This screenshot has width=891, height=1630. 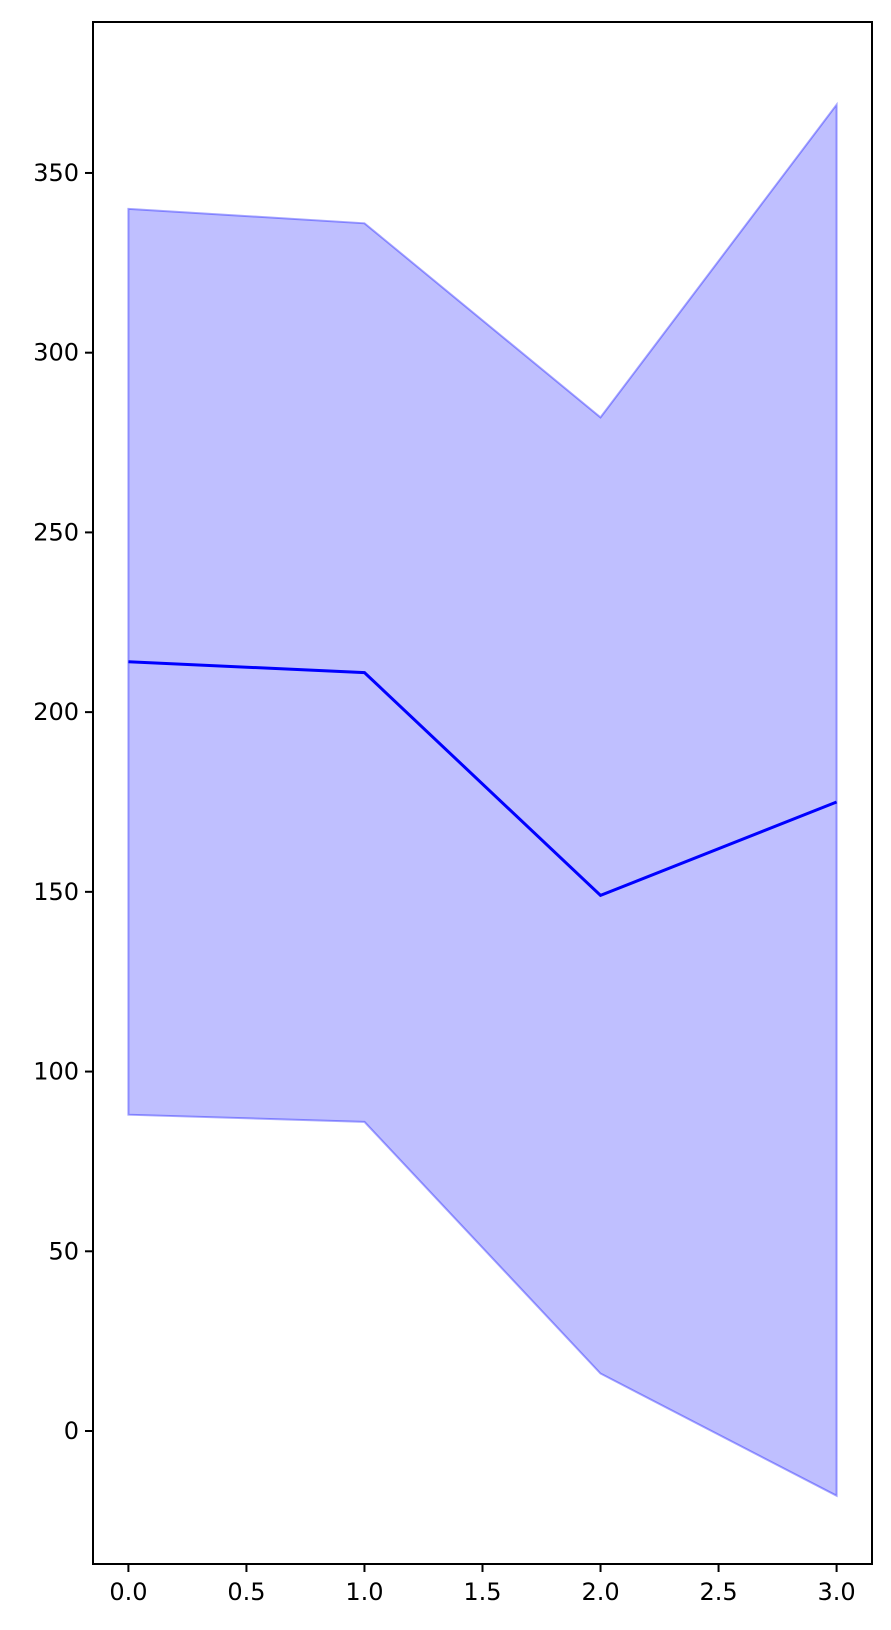 What do you see at coordinates (482, 1592) in the screenshot?
I see `x-tick-label: 1.5` at bounding box center [482, 1592].